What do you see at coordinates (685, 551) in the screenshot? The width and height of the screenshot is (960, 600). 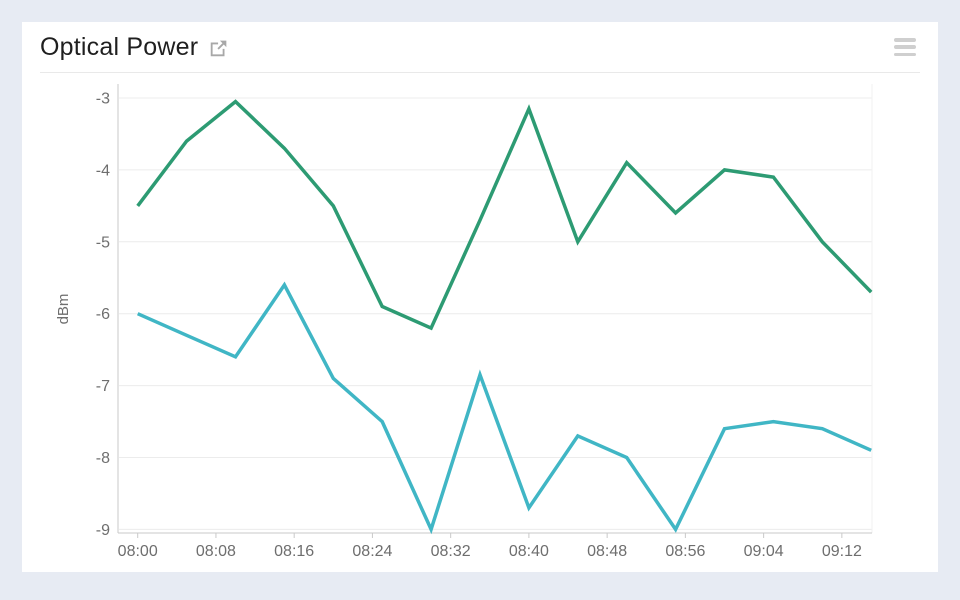 I see `x-tick-label: 08:56` at bounding box center [685, 551].